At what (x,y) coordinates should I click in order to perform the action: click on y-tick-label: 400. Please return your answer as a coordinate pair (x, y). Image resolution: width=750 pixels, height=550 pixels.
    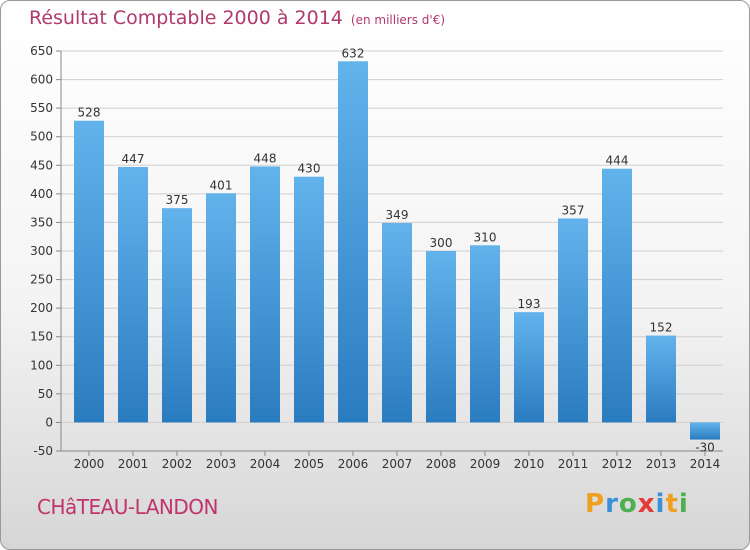
    Looking at the image, I should click on (41, 194).